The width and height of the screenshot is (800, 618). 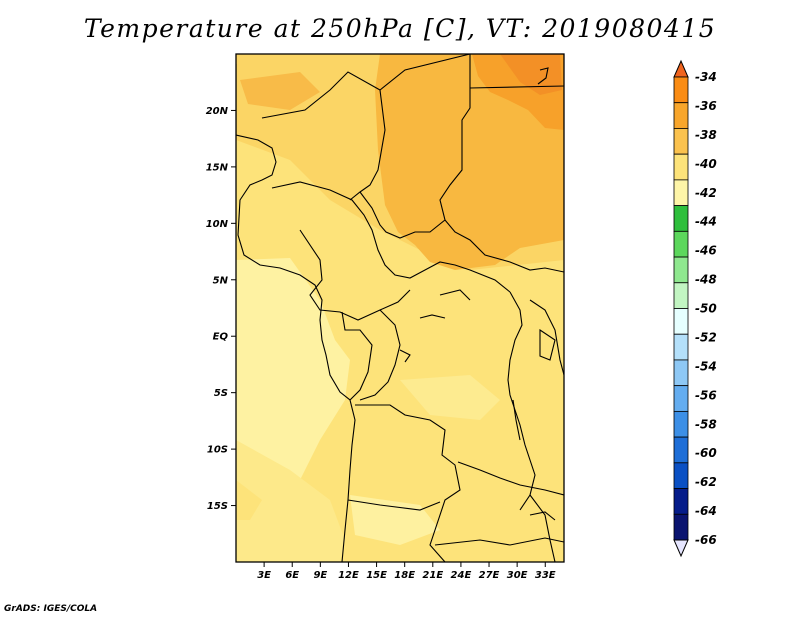 What do you see at coordinates (706, 251) in the screenshot?
I see `colorbar-label: -46` at bounding box center [706, 251].